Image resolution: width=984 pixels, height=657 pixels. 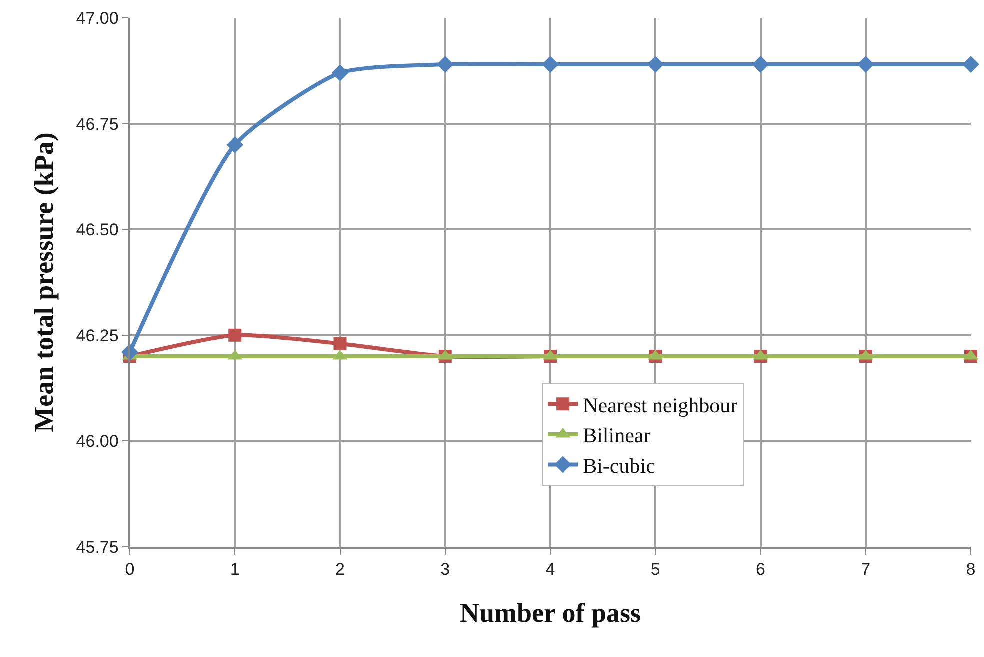 I want to click on x-tick-label: 3, so click(x=445, y=570).